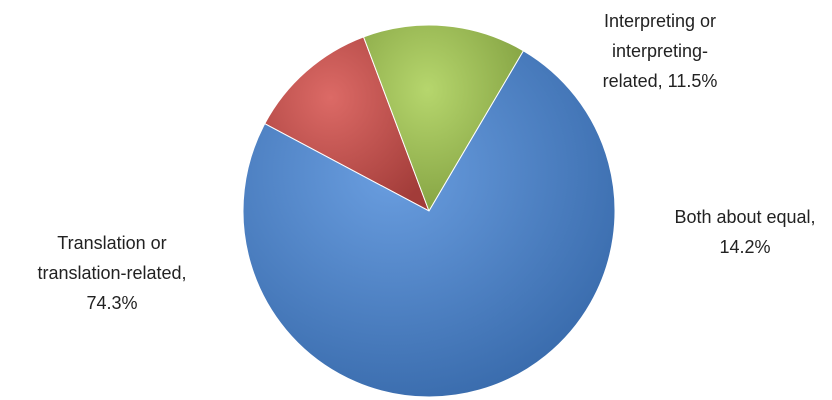  Describe the element at coordinates (111, 303) in the screenshot. I see `data-label-line: 74.3%` at that location.